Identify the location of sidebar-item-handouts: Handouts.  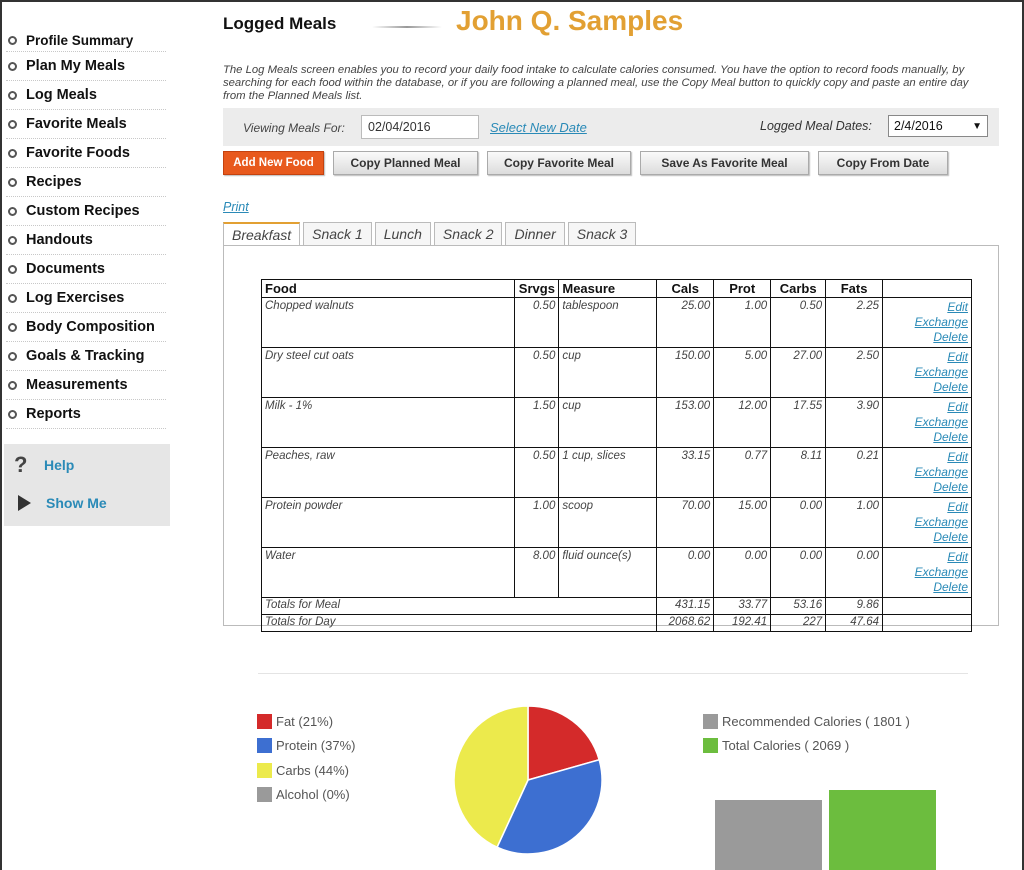
(86, 240).